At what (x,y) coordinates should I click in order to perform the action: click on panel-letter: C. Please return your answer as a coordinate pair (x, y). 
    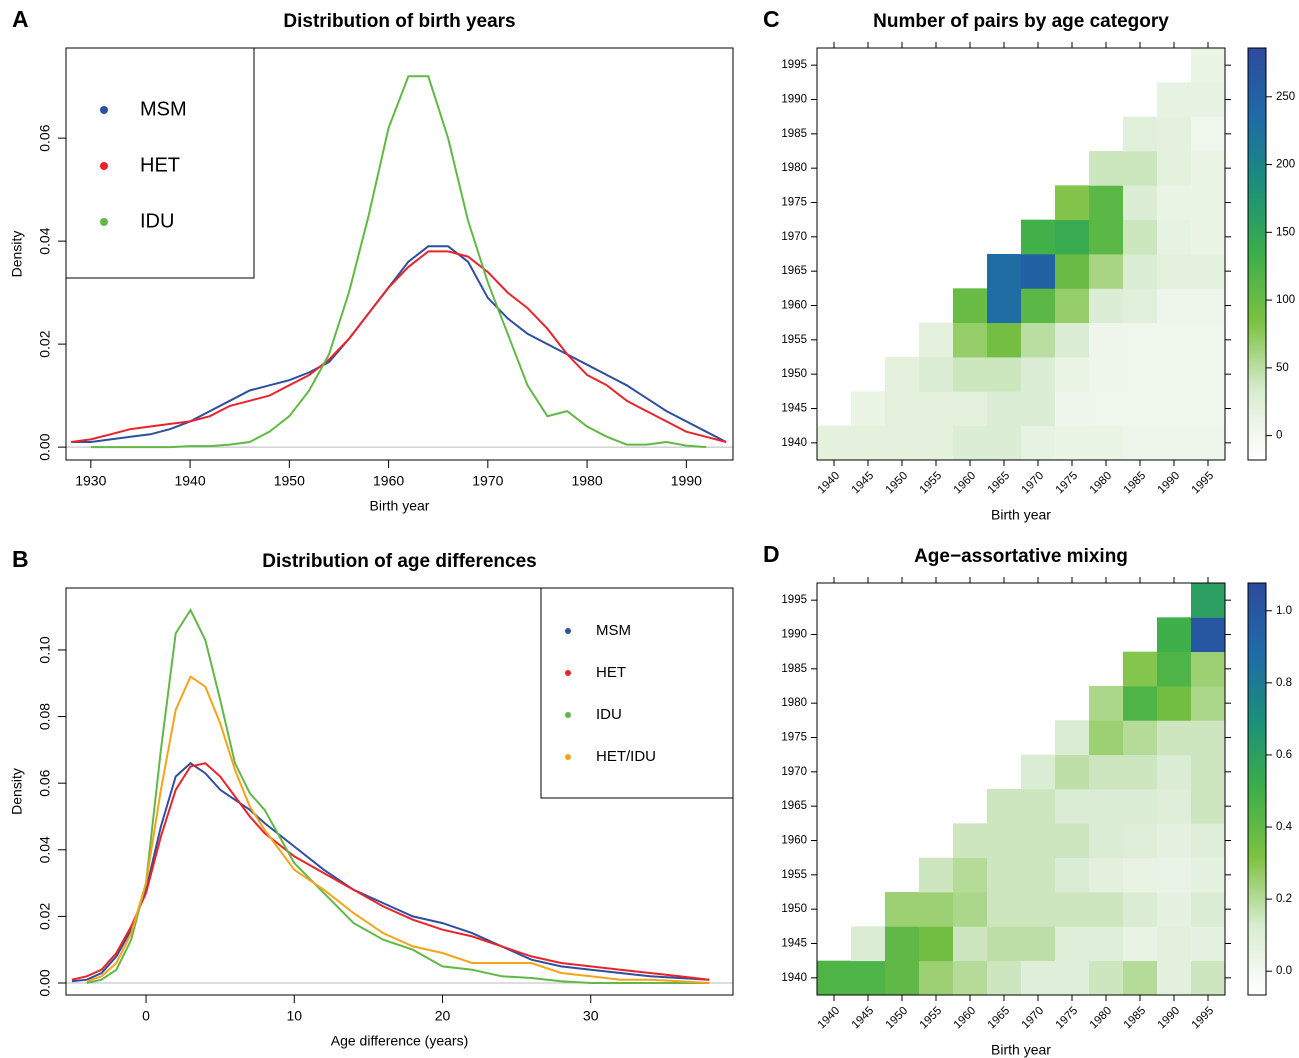
    Looking at the image, I should click on (771, 19).